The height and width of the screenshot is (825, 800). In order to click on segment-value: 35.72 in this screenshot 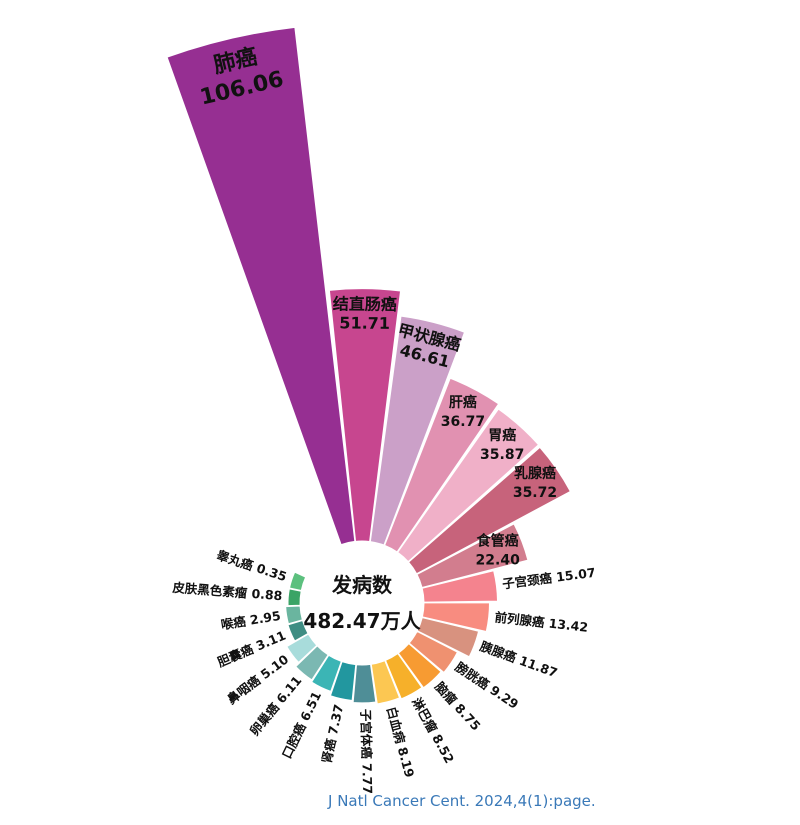, I will do `click(535, 493)`.